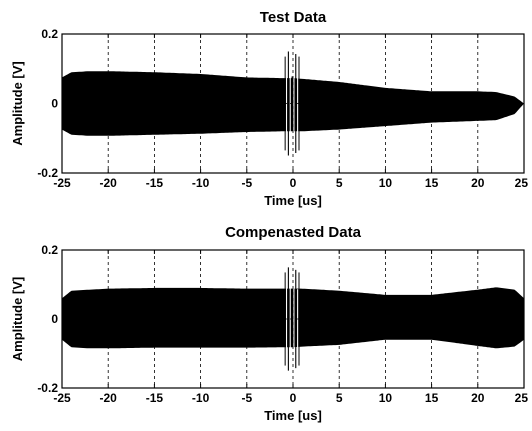  Describe the element at coordinates (293, 232) in the screenshot. I see `chart-title: Compenasted Data` at that location.